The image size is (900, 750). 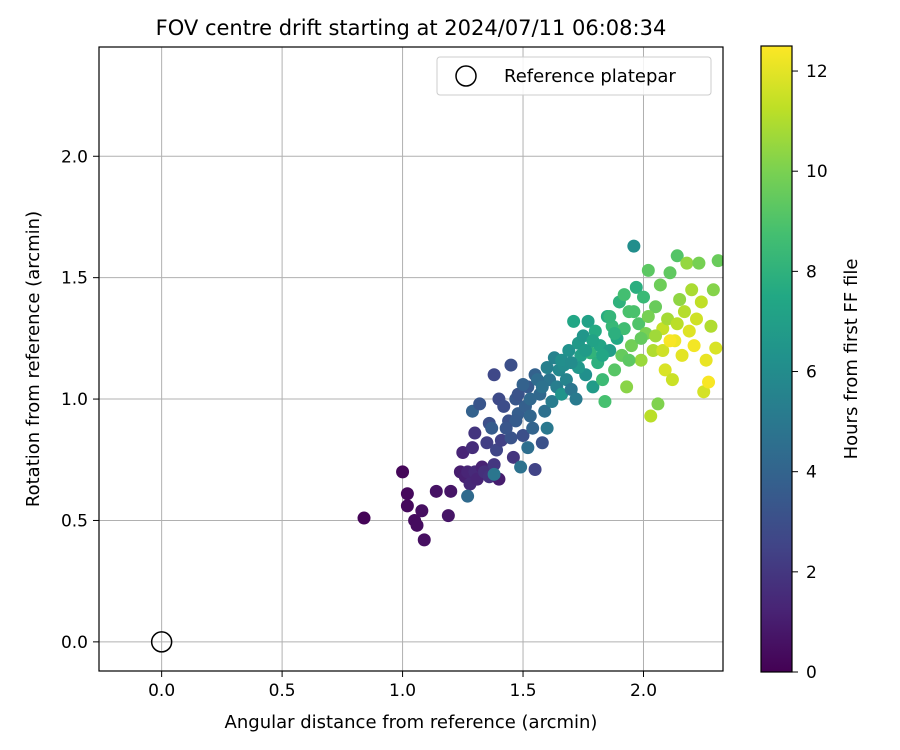 I want to click on colorbar-tick-label: 6, so click(x=811, y=373).